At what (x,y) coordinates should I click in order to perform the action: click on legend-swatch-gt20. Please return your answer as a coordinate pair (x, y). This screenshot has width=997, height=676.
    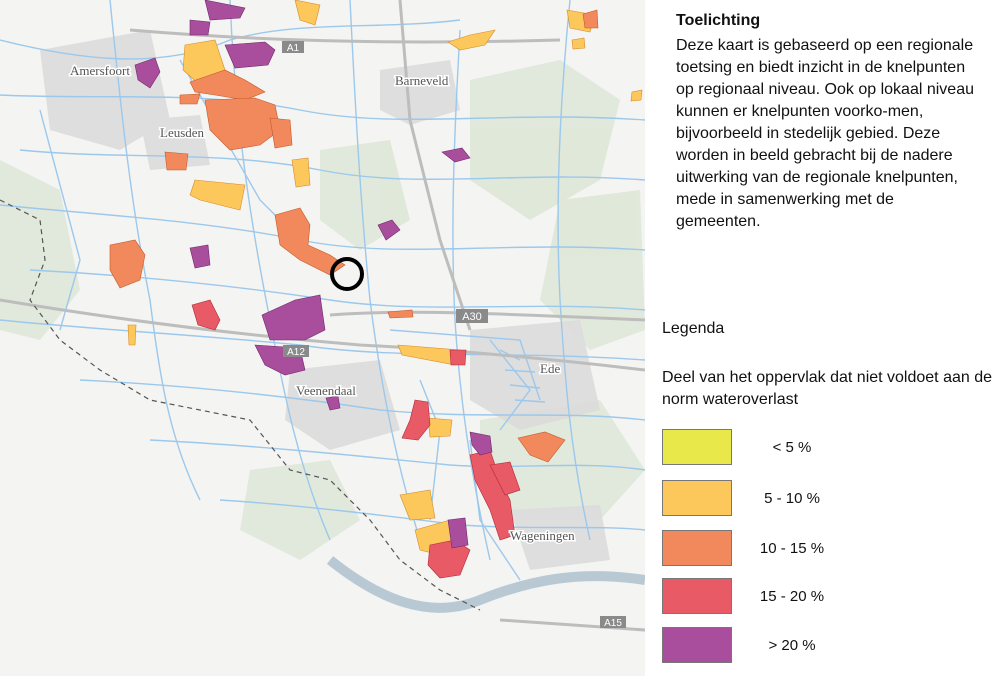
    Looking at the image, I should click on (697, 645).